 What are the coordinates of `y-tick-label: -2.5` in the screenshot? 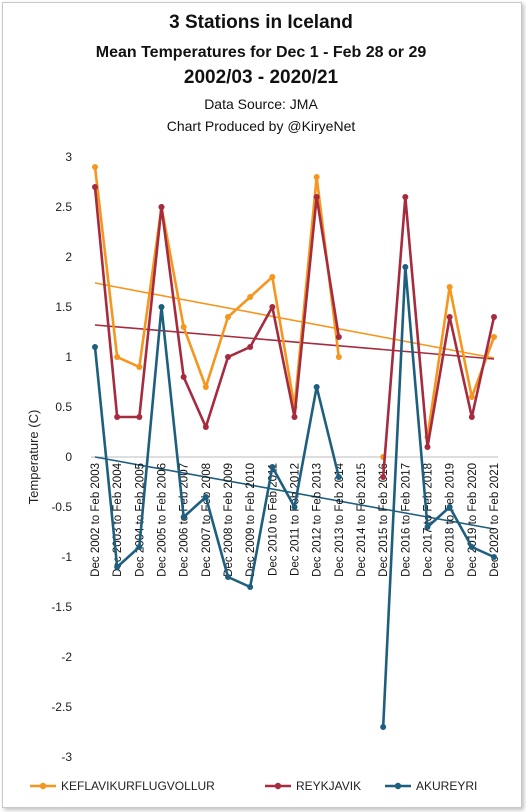 It's located at (61, 707).